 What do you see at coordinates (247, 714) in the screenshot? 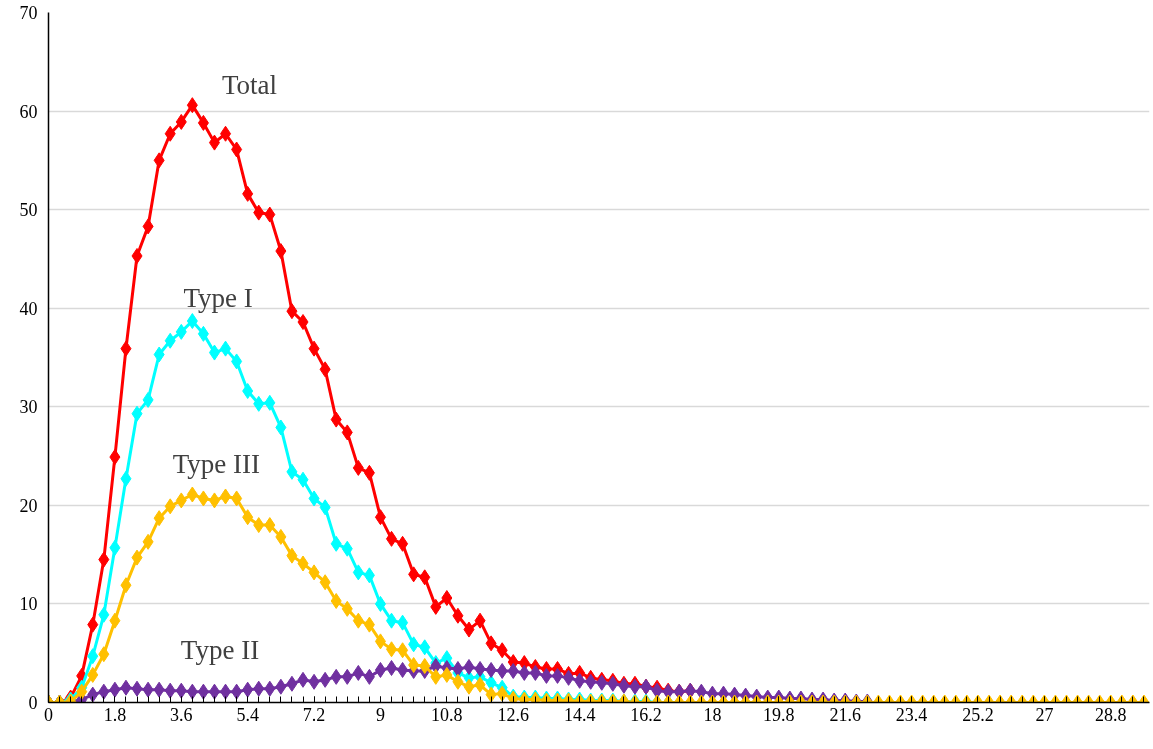
I see `x-tick-label: 5.4` at bounding box center [247, 714].